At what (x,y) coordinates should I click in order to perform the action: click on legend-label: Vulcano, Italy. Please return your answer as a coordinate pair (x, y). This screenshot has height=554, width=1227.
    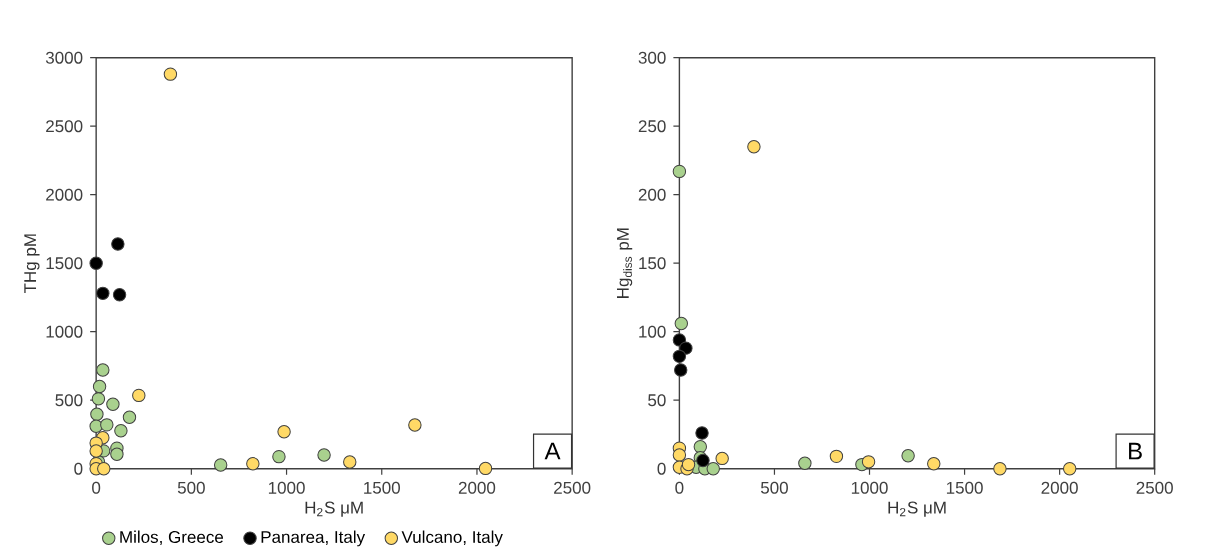
    Looking at the image, I should click on (452, 538).